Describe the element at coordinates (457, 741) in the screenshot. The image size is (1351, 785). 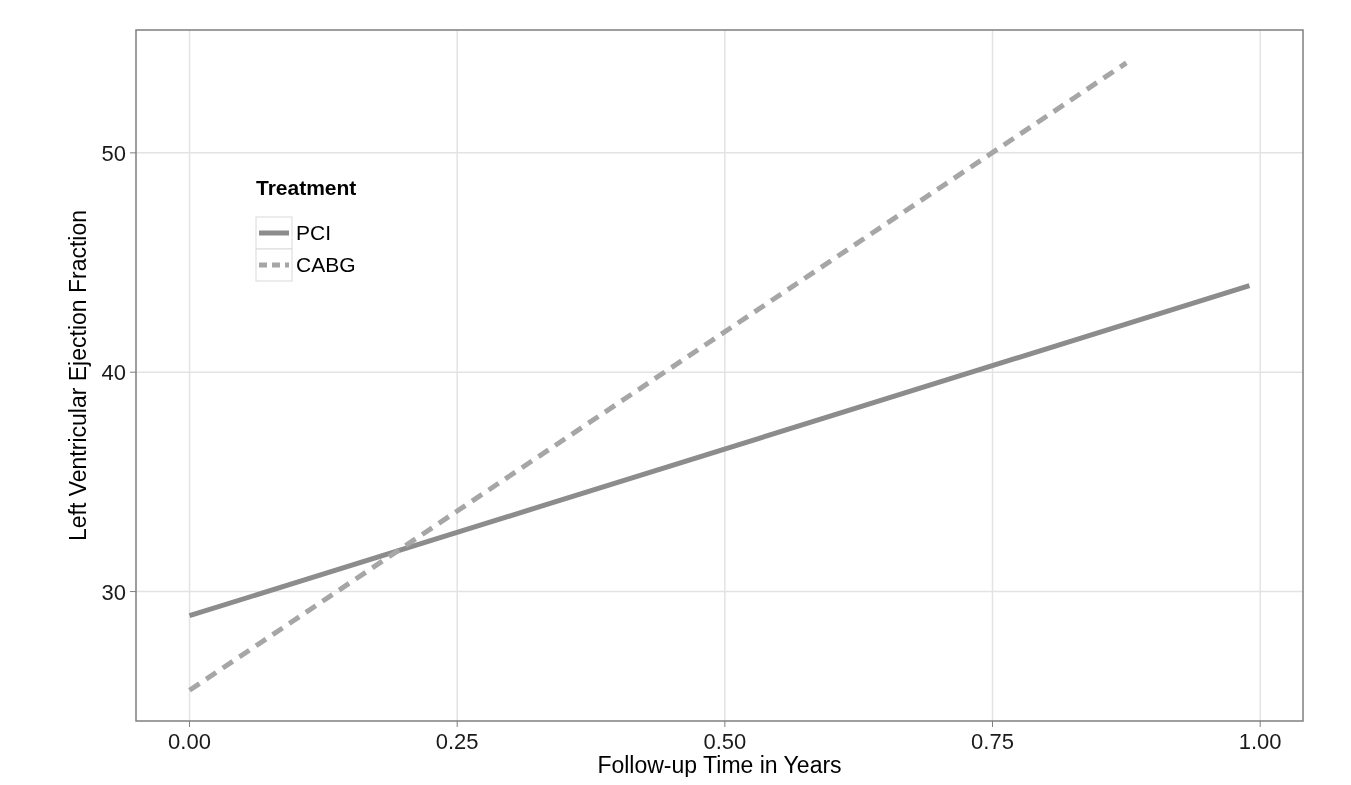
I see `x-tick-label: 0.25` at that location.